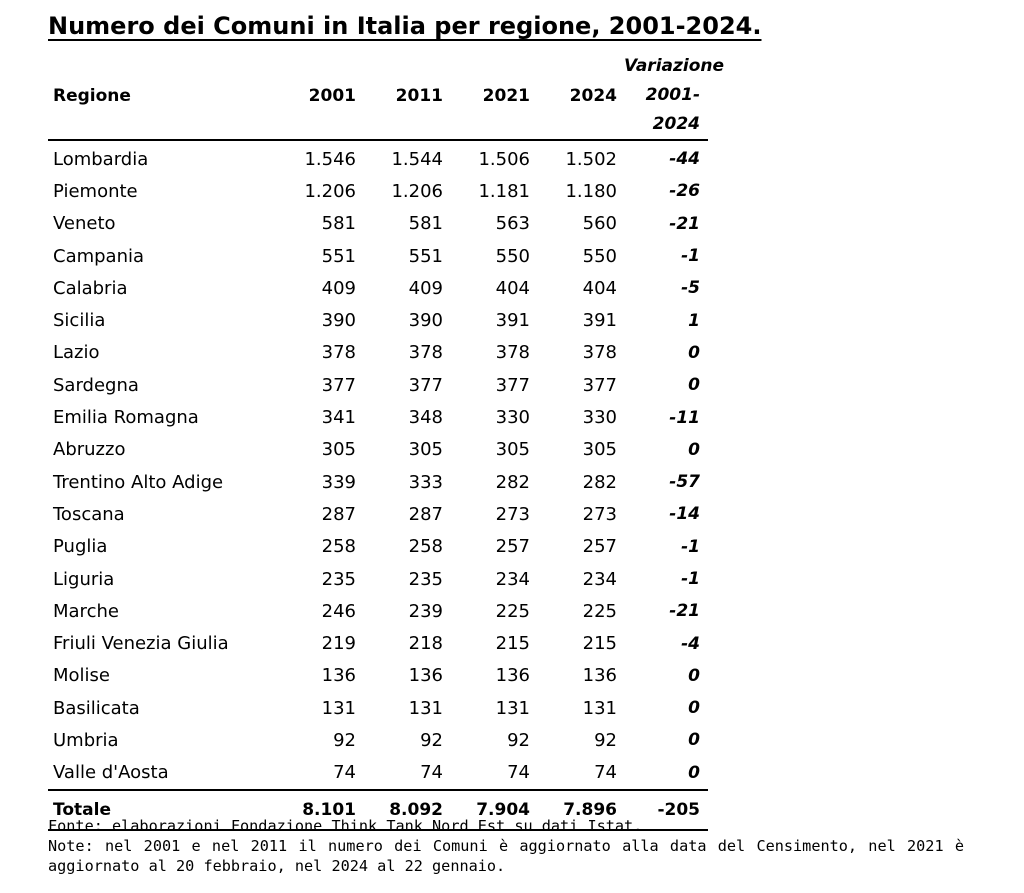  I want to click on cell-2001: 136, so click(338, 676).